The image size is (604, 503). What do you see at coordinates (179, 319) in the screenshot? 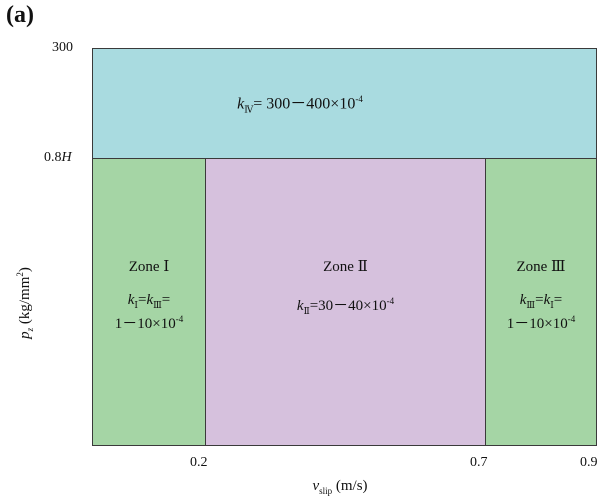
I see `zone-1-exp: -4` at bounding box center [179, 319].